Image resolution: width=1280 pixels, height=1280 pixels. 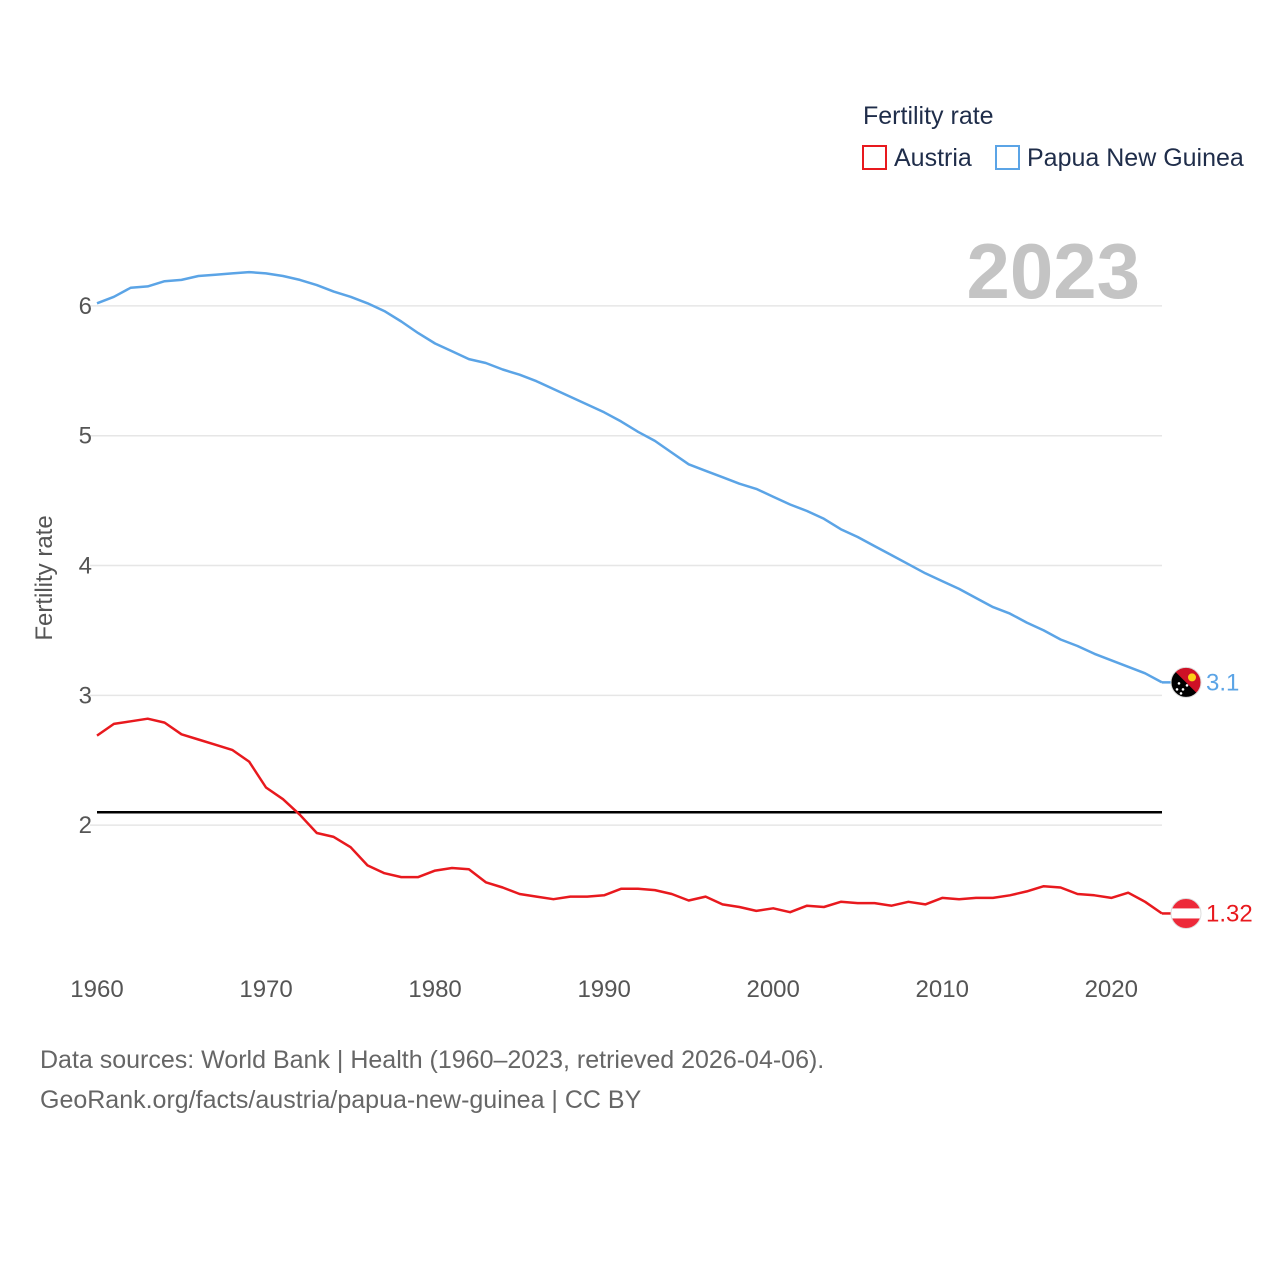 I want to click on end-value-austria: 1.32, so click(x=1229, y=913).